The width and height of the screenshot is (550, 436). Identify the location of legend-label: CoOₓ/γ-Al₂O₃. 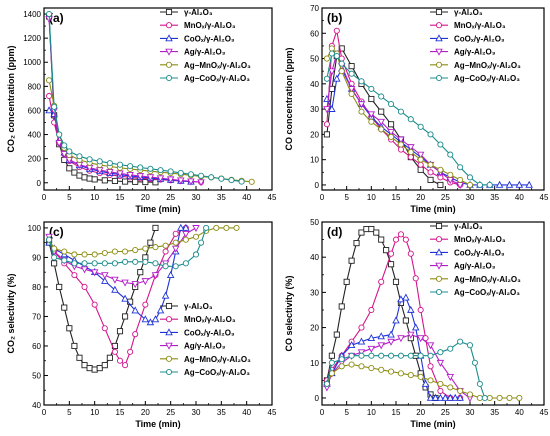
(209, 332).